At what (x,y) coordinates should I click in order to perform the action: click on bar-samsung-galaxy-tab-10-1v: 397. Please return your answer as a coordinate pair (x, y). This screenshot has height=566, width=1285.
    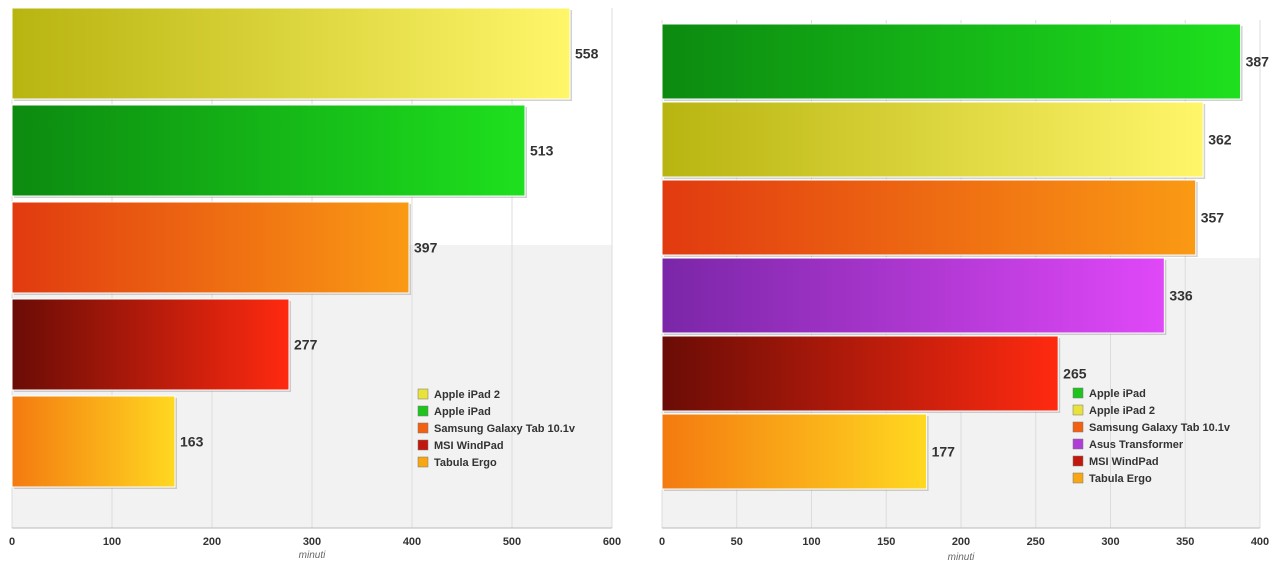
    Looking at the image, I should click on (224, 248).